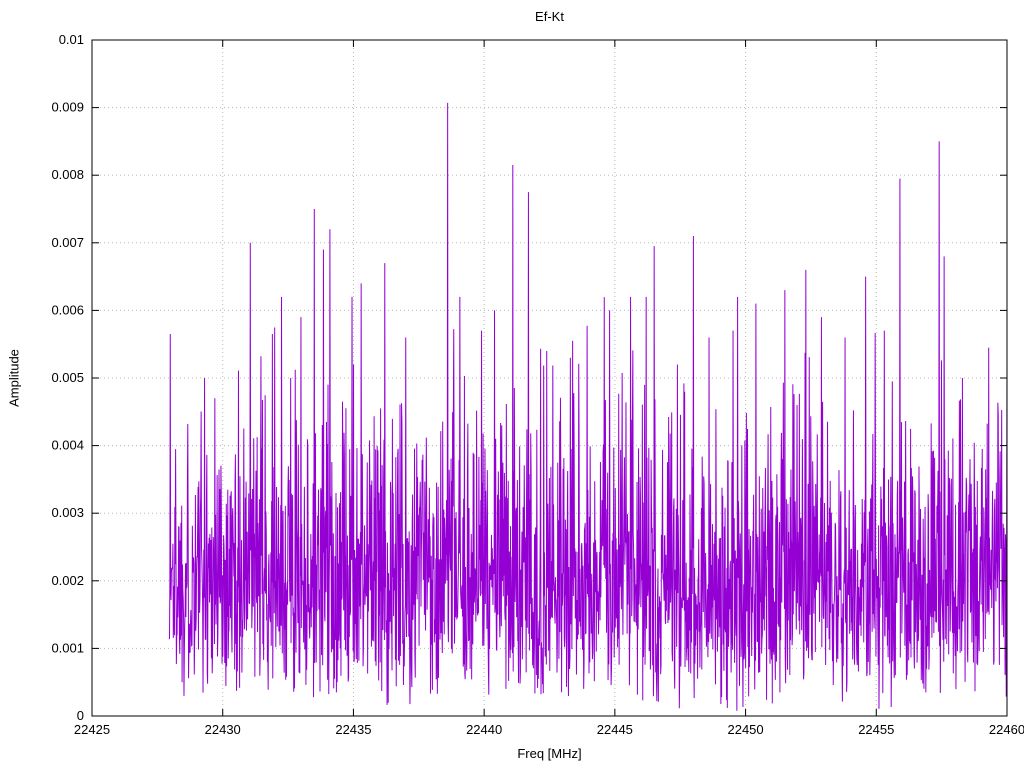 The image size is (1024, 768). I want to click on y-tick-label: 0.006, so click(67, 309).